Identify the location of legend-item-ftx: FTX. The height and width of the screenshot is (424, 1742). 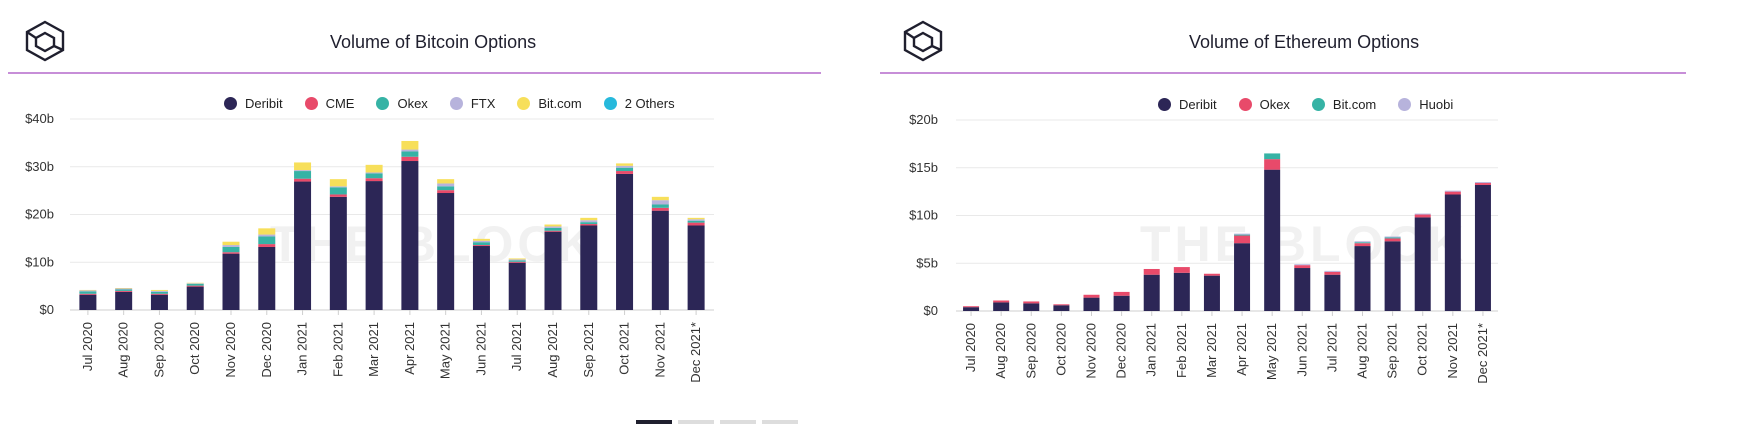
(472, 103).